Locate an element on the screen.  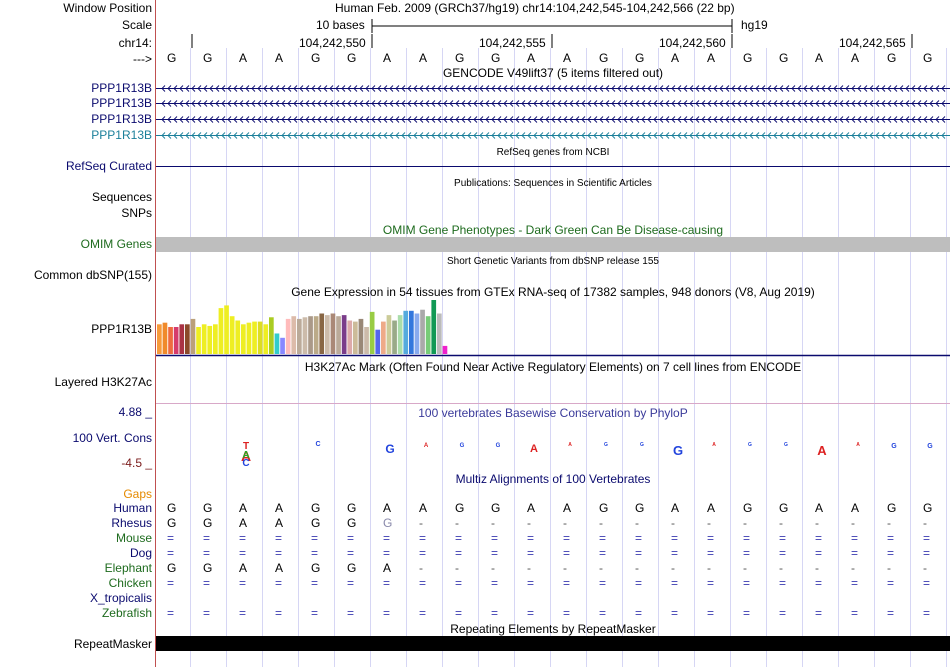
publications-label-snps: SNPs is located at coordinates (136, 213).